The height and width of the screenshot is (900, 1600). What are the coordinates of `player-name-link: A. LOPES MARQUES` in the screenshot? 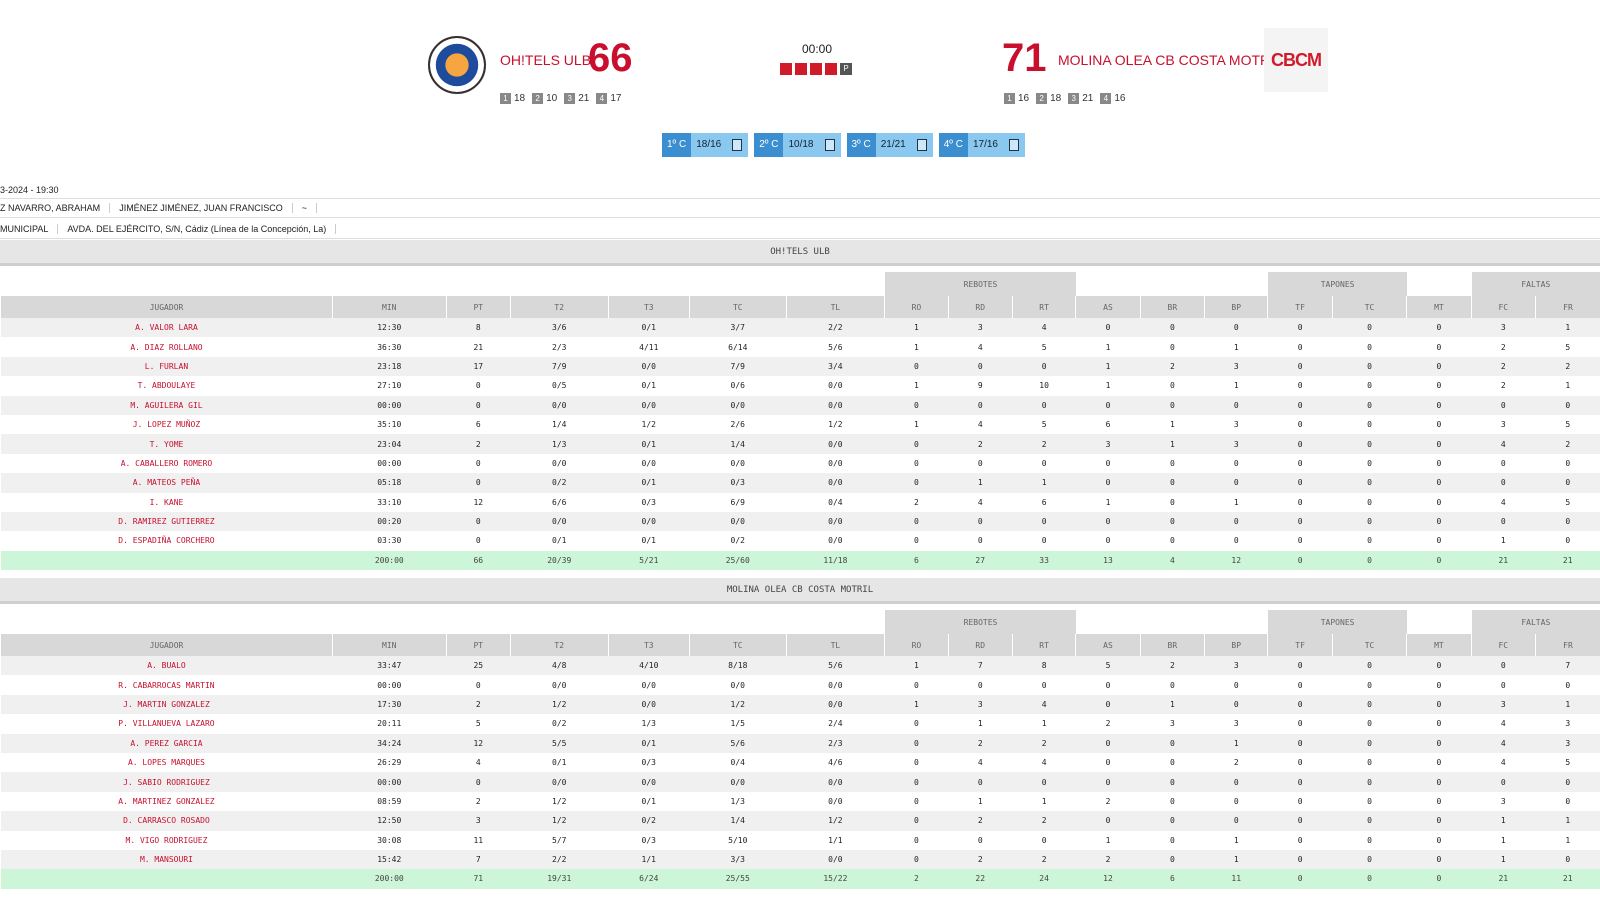 It's located at (166, 762).